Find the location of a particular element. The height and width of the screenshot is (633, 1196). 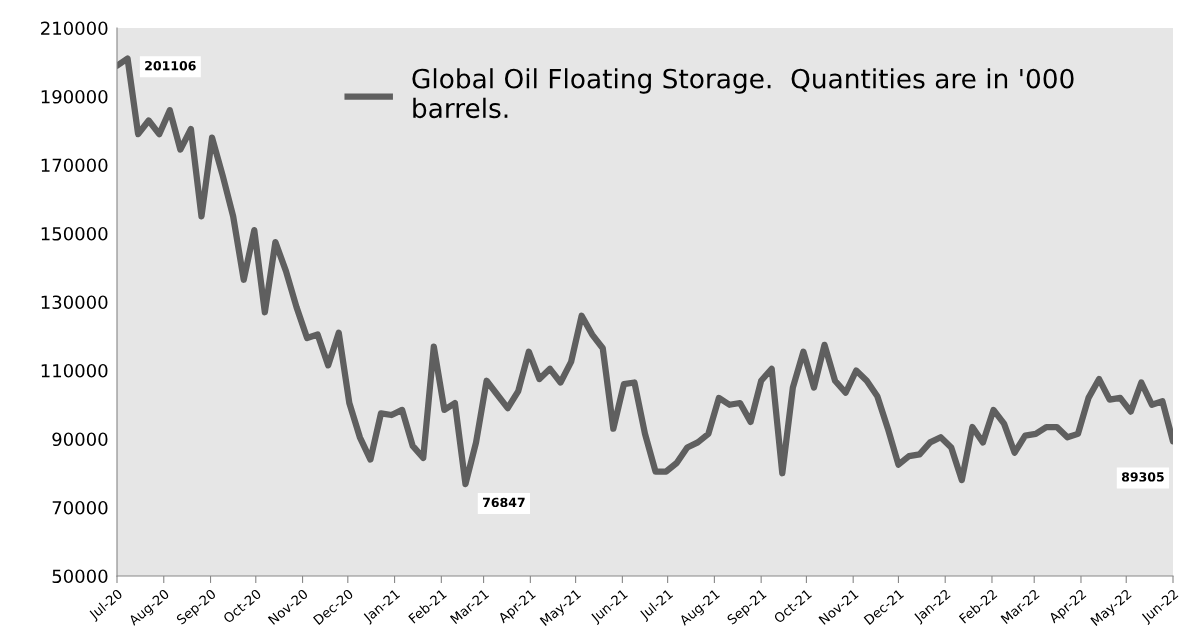

y-tick-label: 150000 is located at coordinates (74, 233).